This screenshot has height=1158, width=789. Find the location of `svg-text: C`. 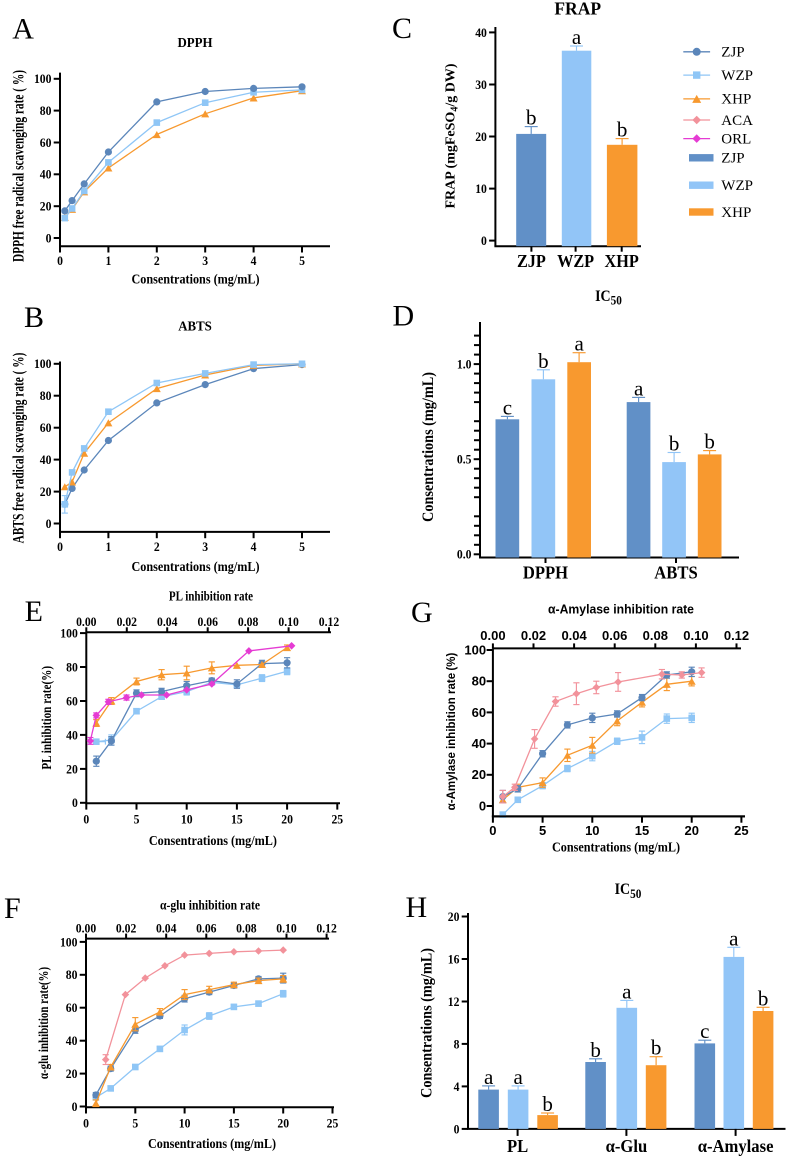

svg-text: C is located at coordinates (402, 28).